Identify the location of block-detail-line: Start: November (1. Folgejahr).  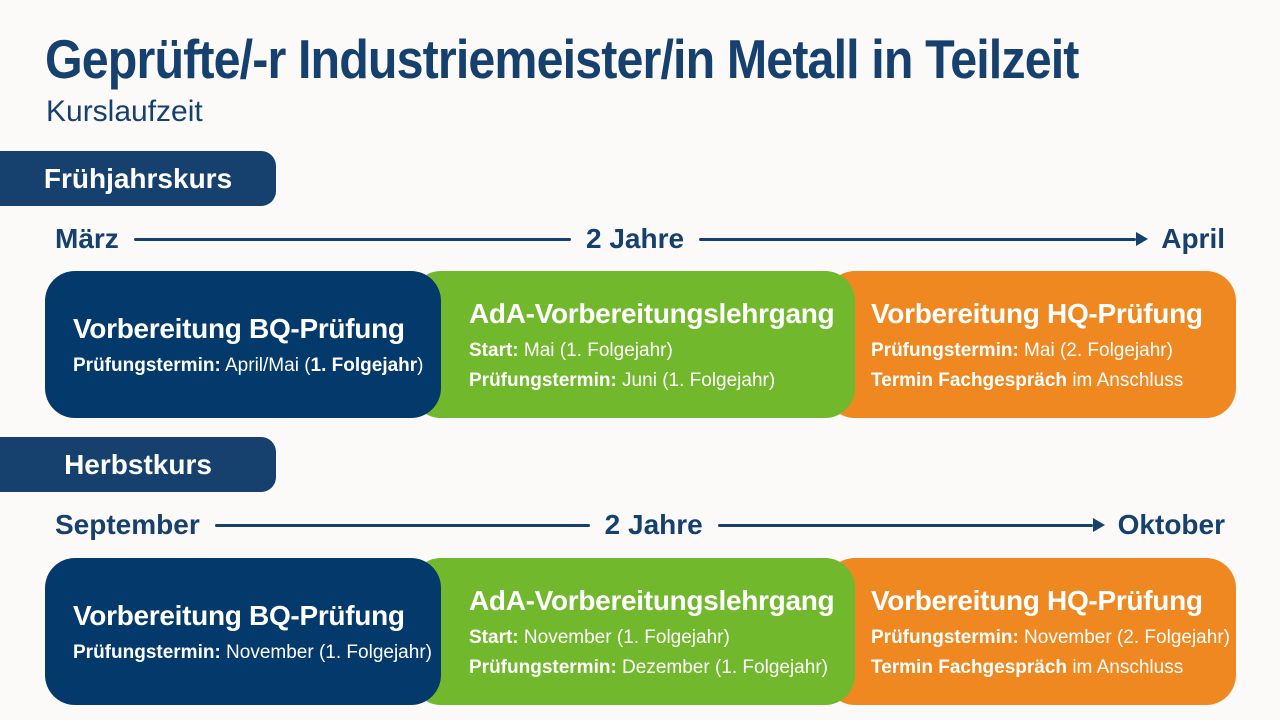
(599, 637).